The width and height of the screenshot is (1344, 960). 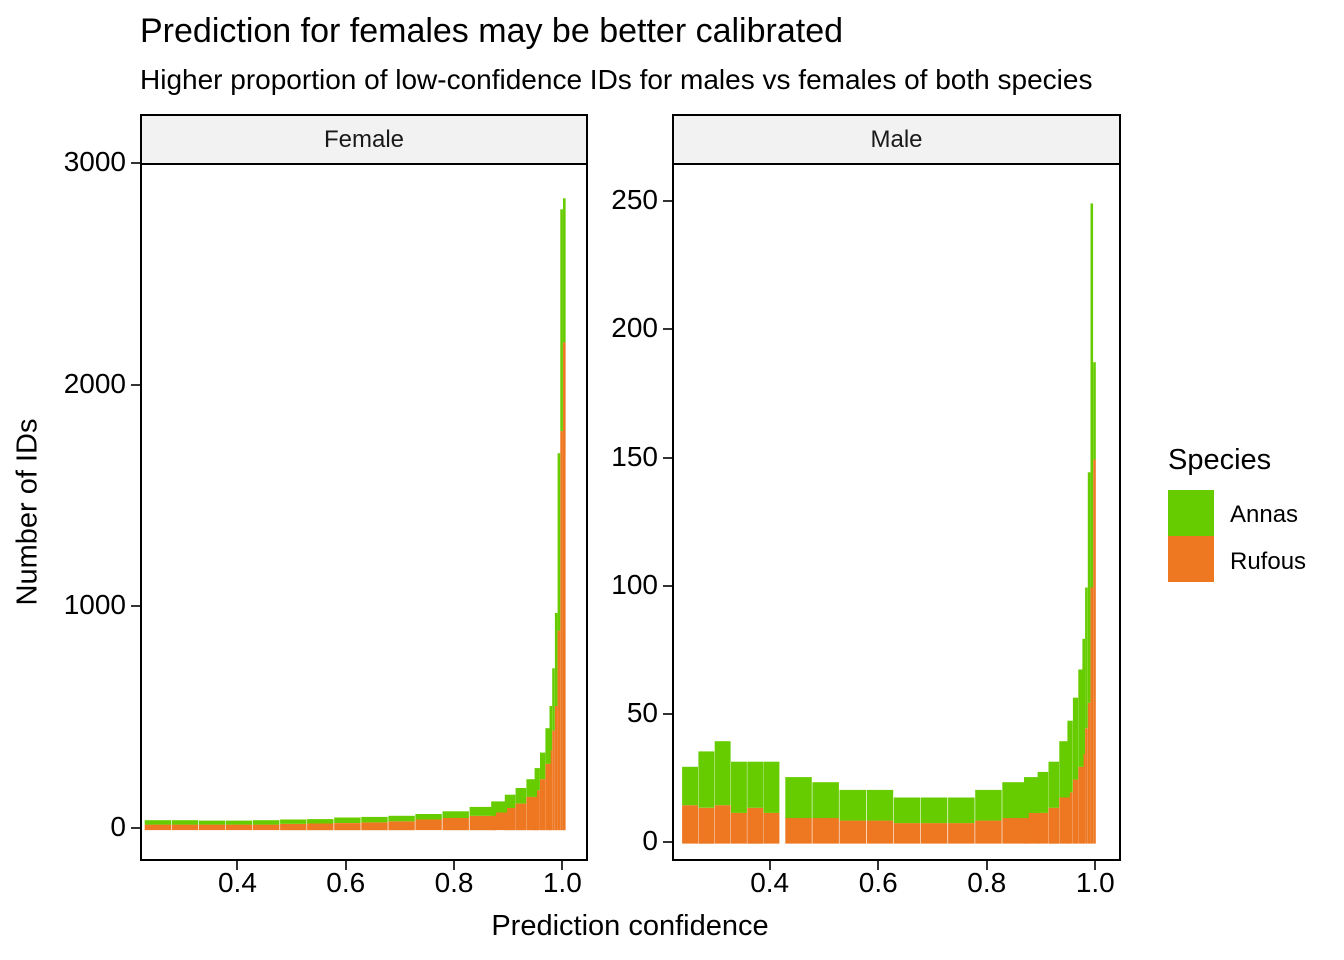 I want to click on legend-title: Species, so click(x=1220, y=460).